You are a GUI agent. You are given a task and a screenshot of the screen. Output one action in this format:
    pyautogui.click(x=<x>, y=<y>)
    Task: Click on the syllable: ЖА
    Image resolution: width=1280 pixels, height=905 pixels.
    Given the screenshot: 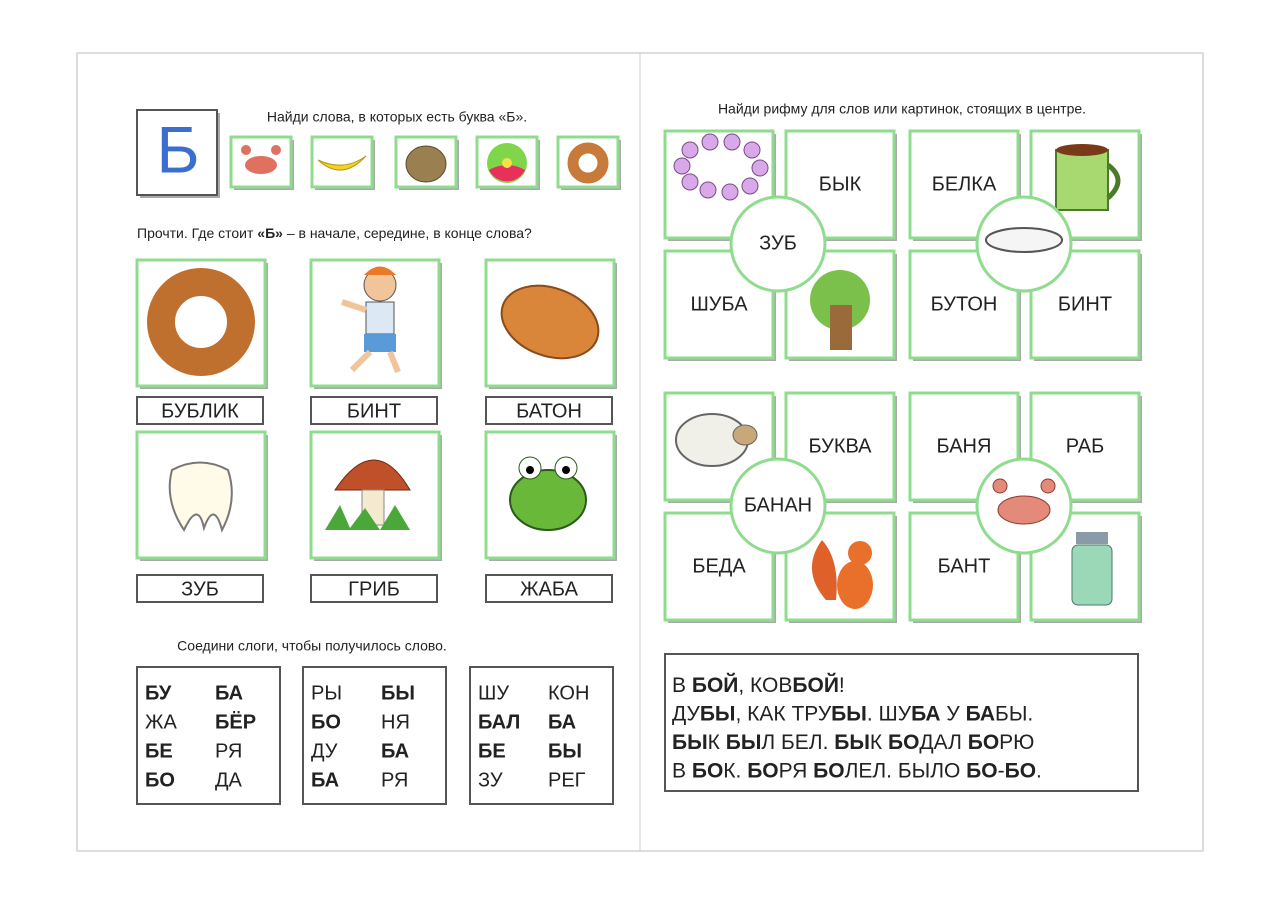 What is the action you would take?
    pyautogui.click(x=161, y=722)
    